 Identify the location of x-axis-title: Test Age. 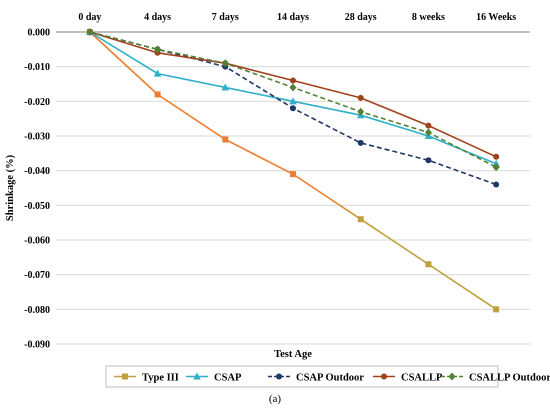
(293, 354).